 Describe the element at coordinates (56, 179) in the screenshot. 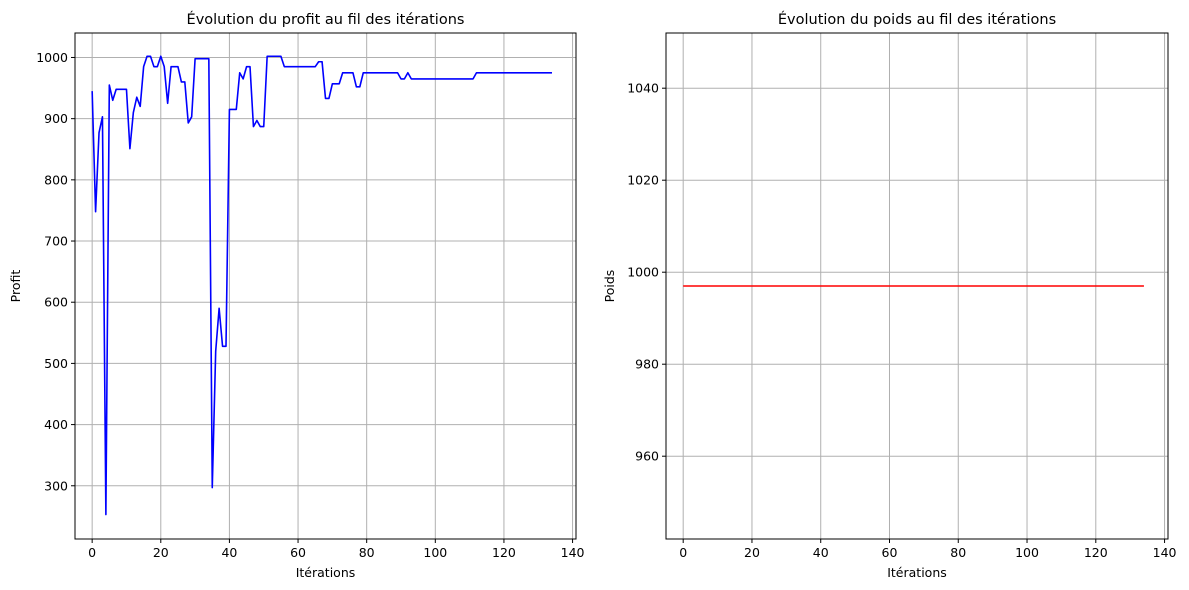

I see `profit-y-tick-label: 800` at that location.